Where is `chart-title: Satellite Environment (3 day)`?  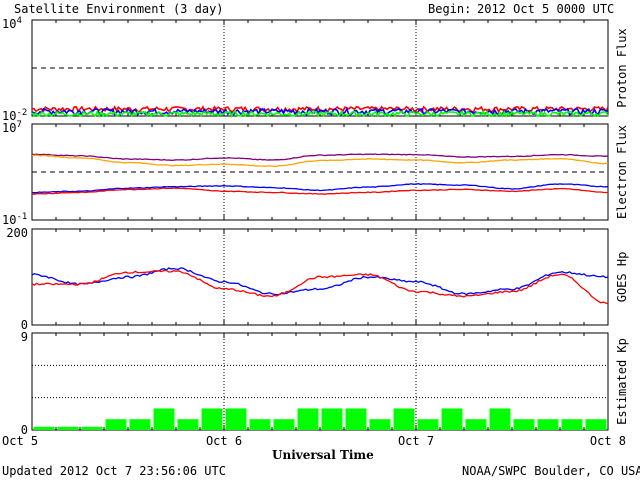
chart-title: Satellite Environment (3 day) is located at coordinates (119, 9).